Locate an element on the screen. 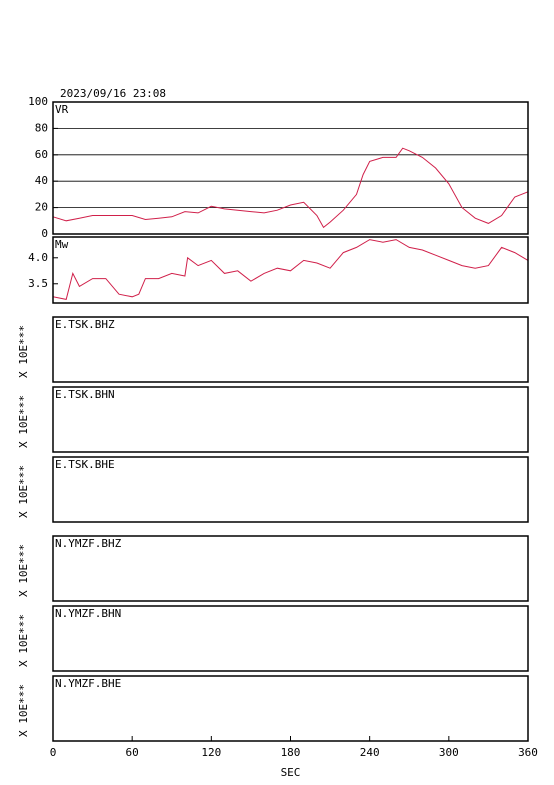  panel-label: N.YMZF.BHN is located at coordinates (88, 613).